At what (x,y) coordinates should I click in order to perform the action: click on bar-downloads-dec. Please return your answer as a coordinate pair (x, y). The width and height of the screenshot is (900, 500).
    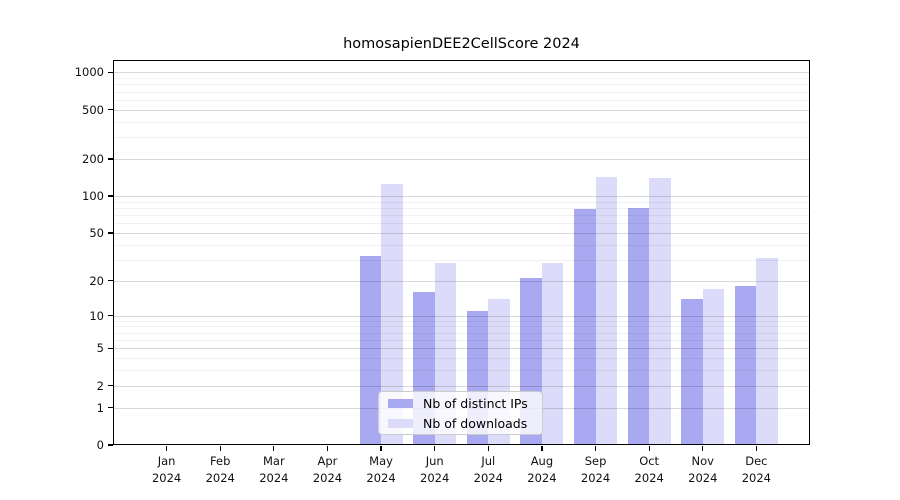
    Looking at the image, I should click on (767, 351).